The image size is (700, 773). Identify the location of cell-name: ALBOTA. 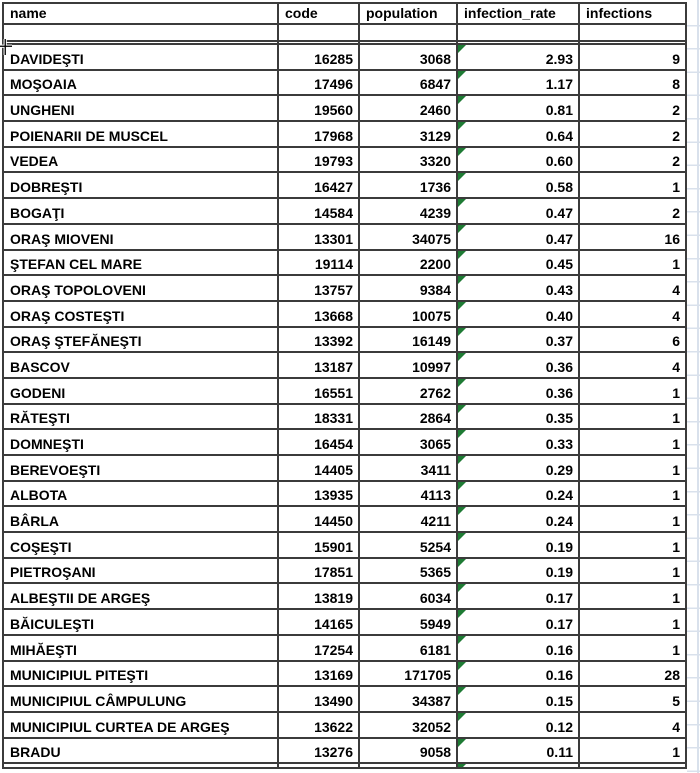
(140, 493).